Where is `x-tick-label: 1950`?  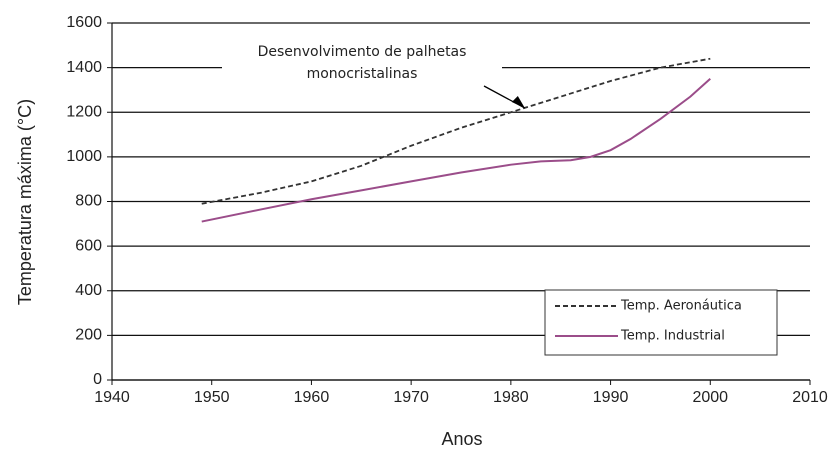
x-tick-label: 1950 is located at coordinates (212, 397).